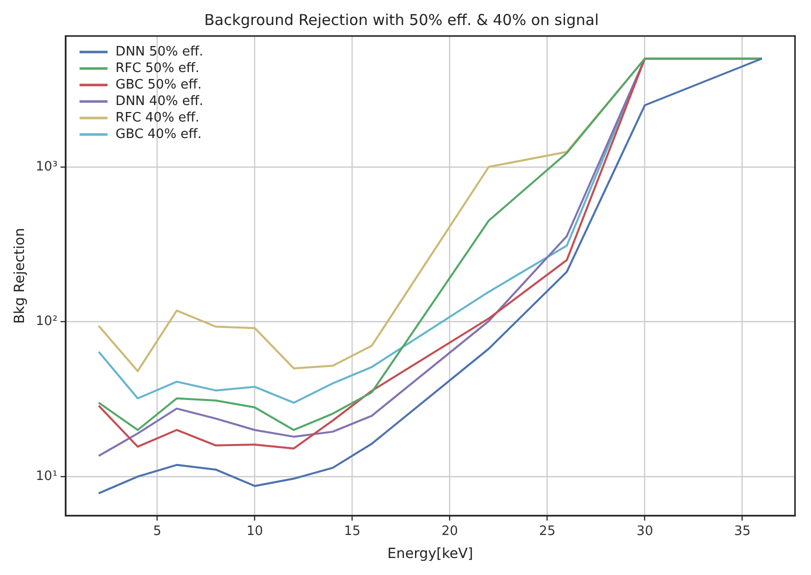 This screenshot has height=575, width=811. Describe the element at coordinates (547, 531) in the screenshot. I see `x-tick-label: 25` at that location.